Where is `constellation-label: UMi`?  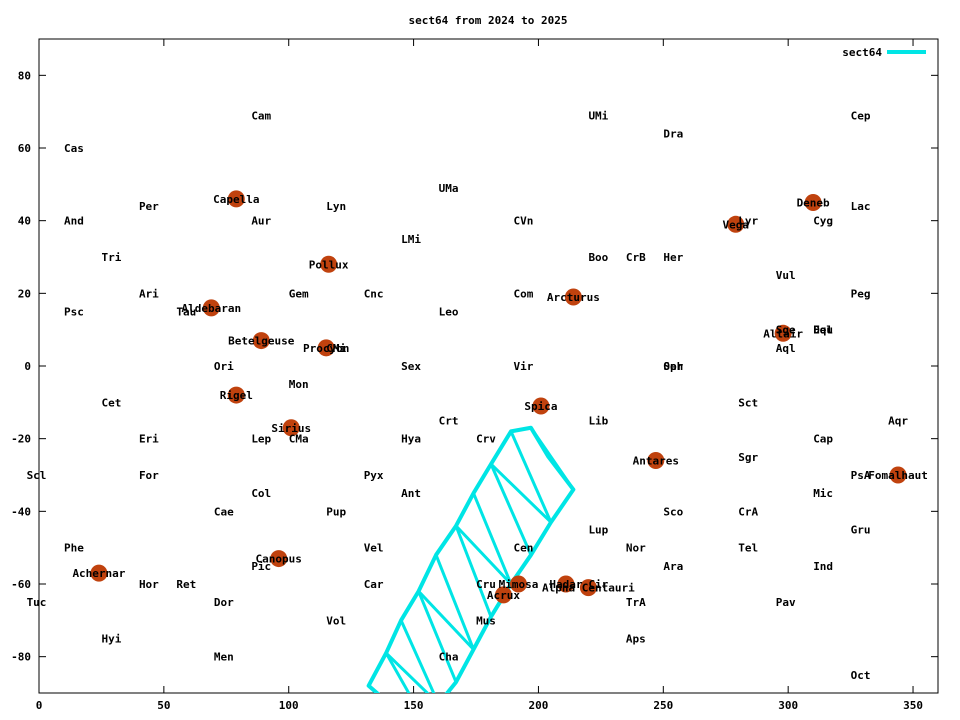 constellation-label: UMi is located at coordinates (598, 115).